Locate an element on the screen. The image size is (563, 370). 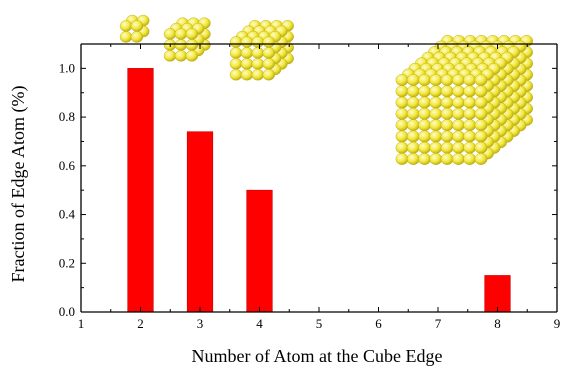
cube-3-atoms-icon is located at coordinates (187, 39).